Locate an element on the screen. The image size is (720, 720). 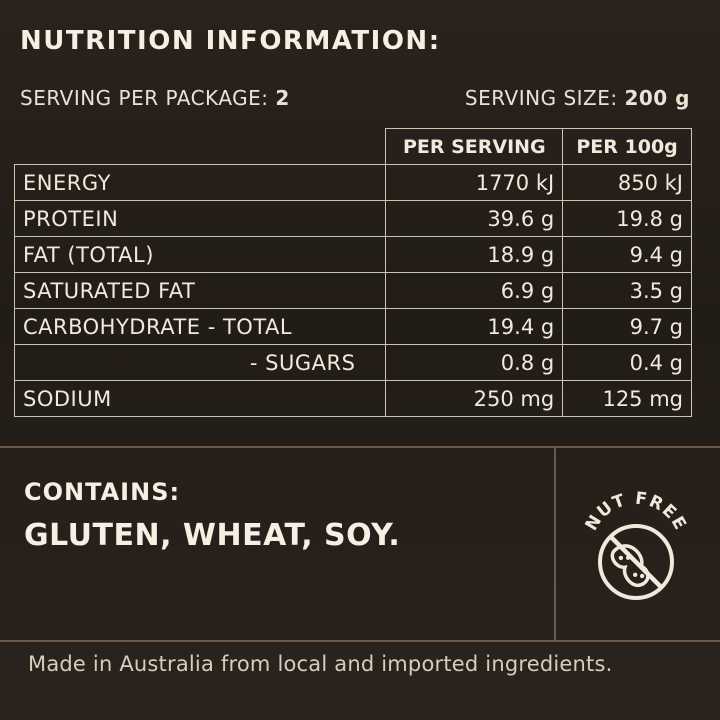
per-serving-value: 1770 kJ is located at coordinates (474, 182).